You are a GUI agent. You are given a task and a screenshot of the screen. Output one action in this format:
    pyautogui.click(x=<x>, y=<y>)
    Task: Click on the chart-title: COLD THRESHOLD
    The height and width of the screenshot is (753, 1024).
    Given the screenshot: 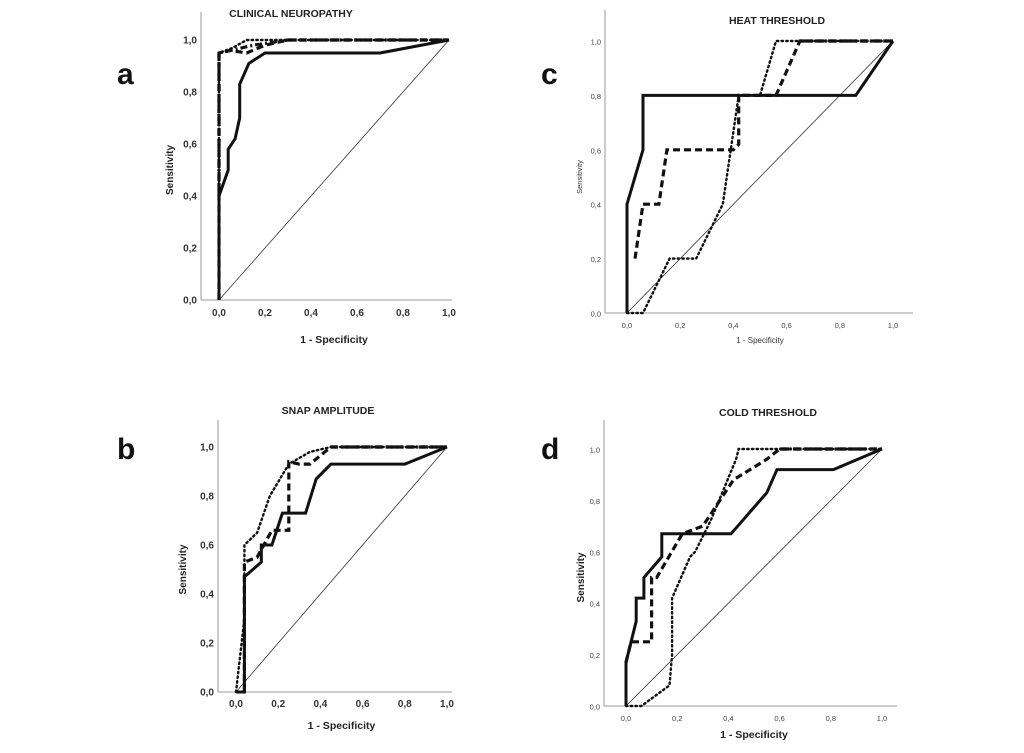 What is the action you would take?
    pyautogui.click(x=768, y=413)
    